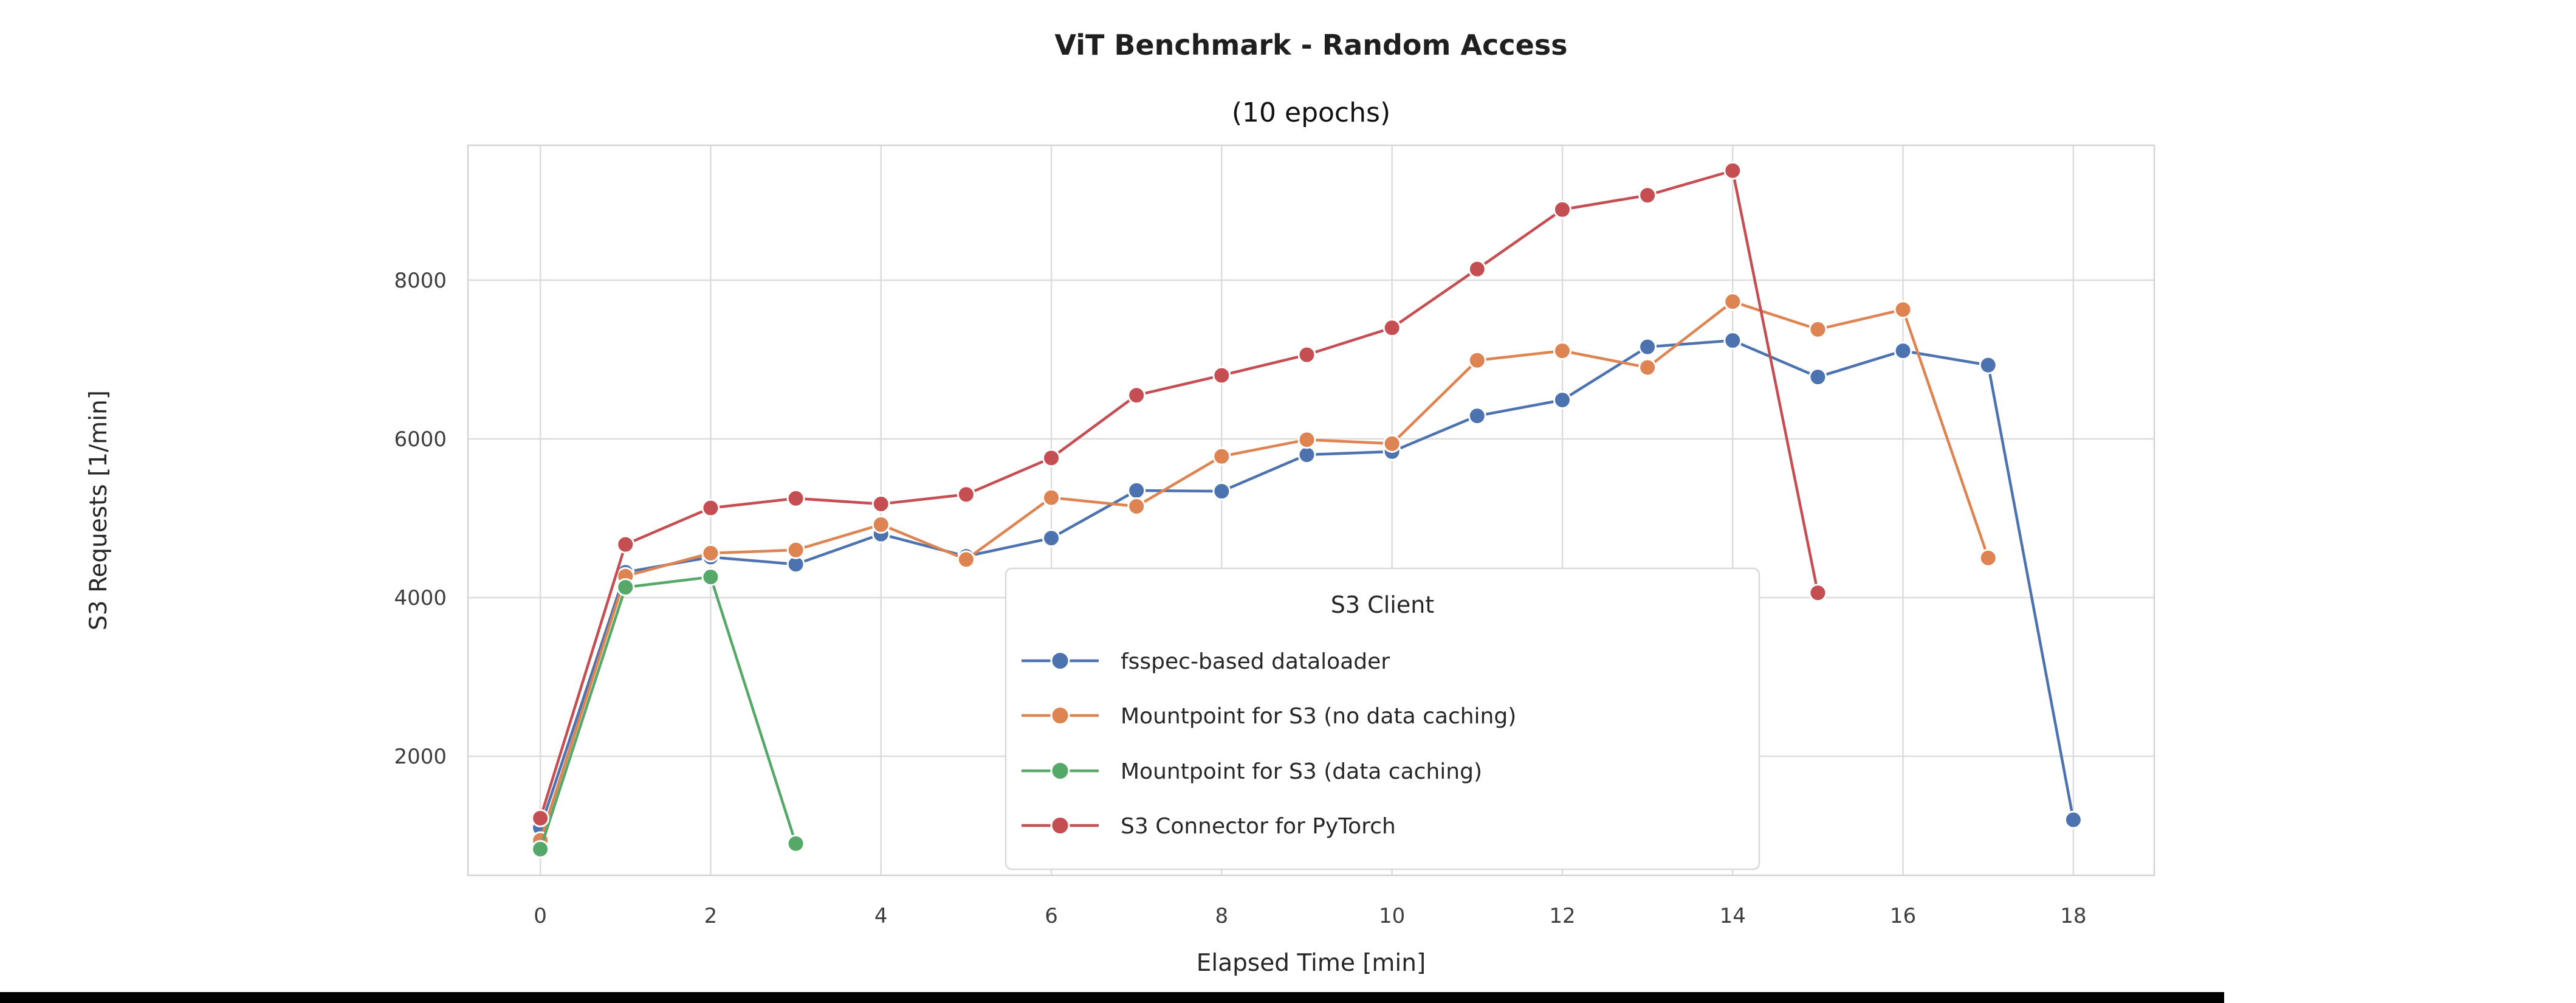 This screenshot has width=2576, height=1003. I want to click on window-bottom-edge, so click(1112, 997).